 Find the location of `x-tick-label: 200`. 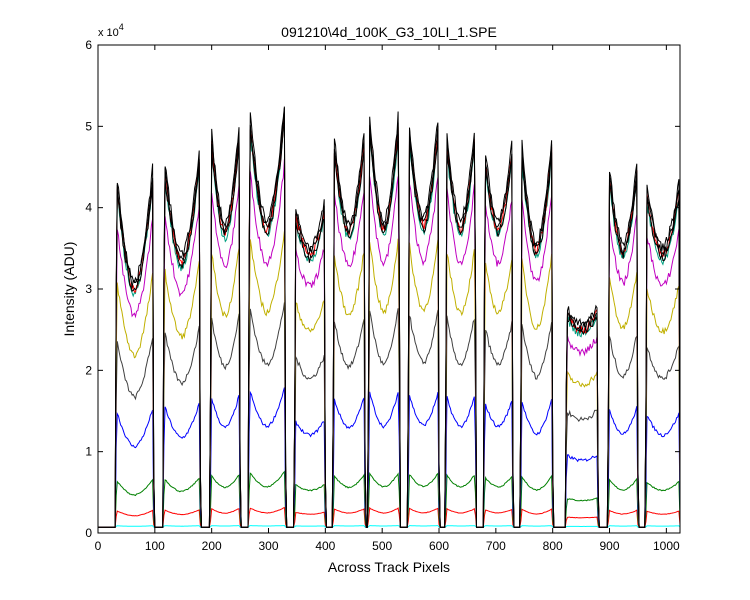

x-tick-label: 200 is located at coordinates (212, 546).